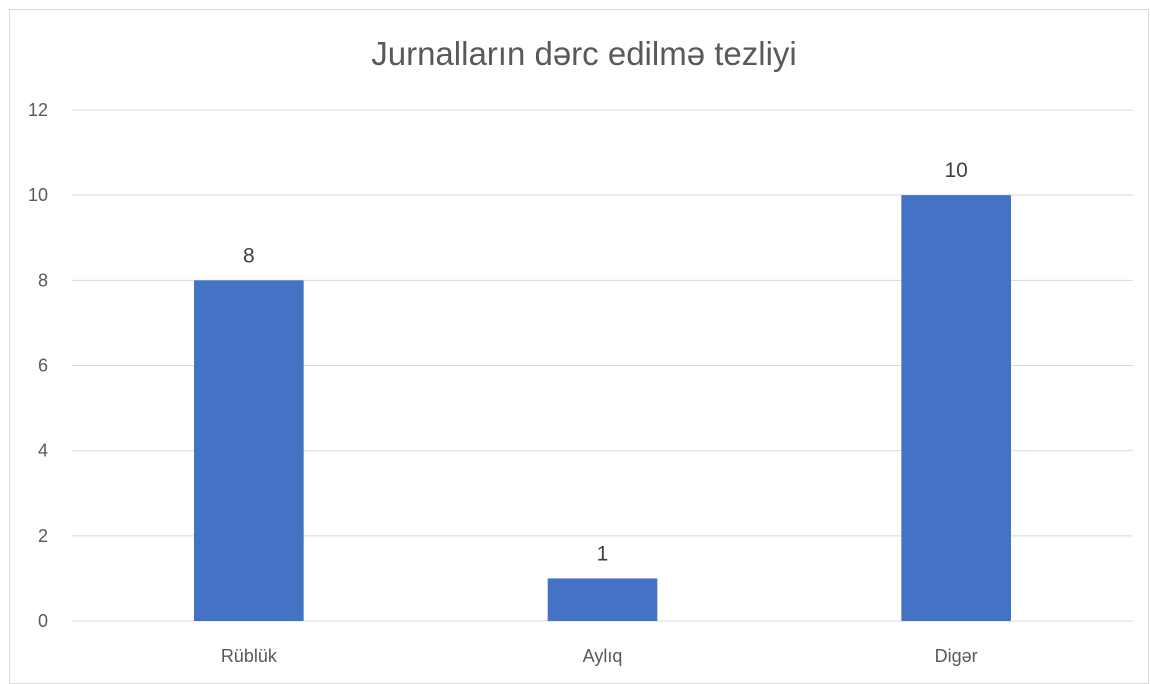 The height and width of the screenshot is (684, 1150). I want to click on chart-title: Jurnalların dərc edilmə tezliyi, so click(584, 53).